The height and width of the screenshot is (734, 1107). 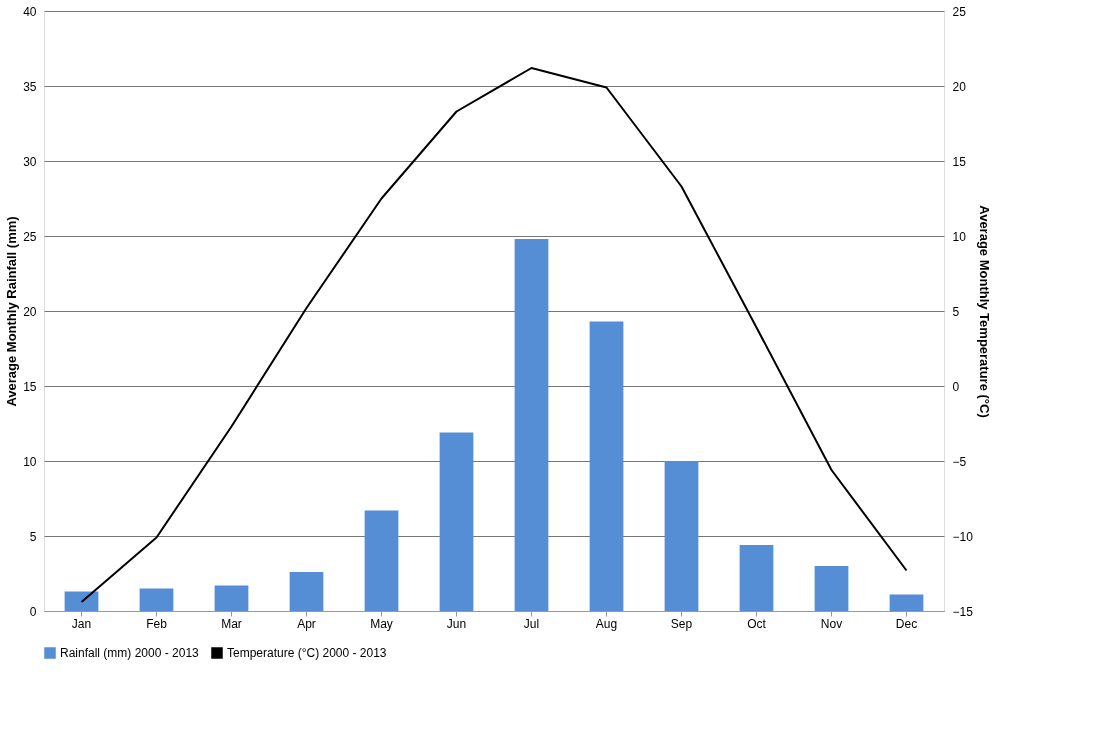 What do you see at coordinates (30, 386) in the screenshot?
I see `y-tick-label: 15` at bounding box center [30, 386].